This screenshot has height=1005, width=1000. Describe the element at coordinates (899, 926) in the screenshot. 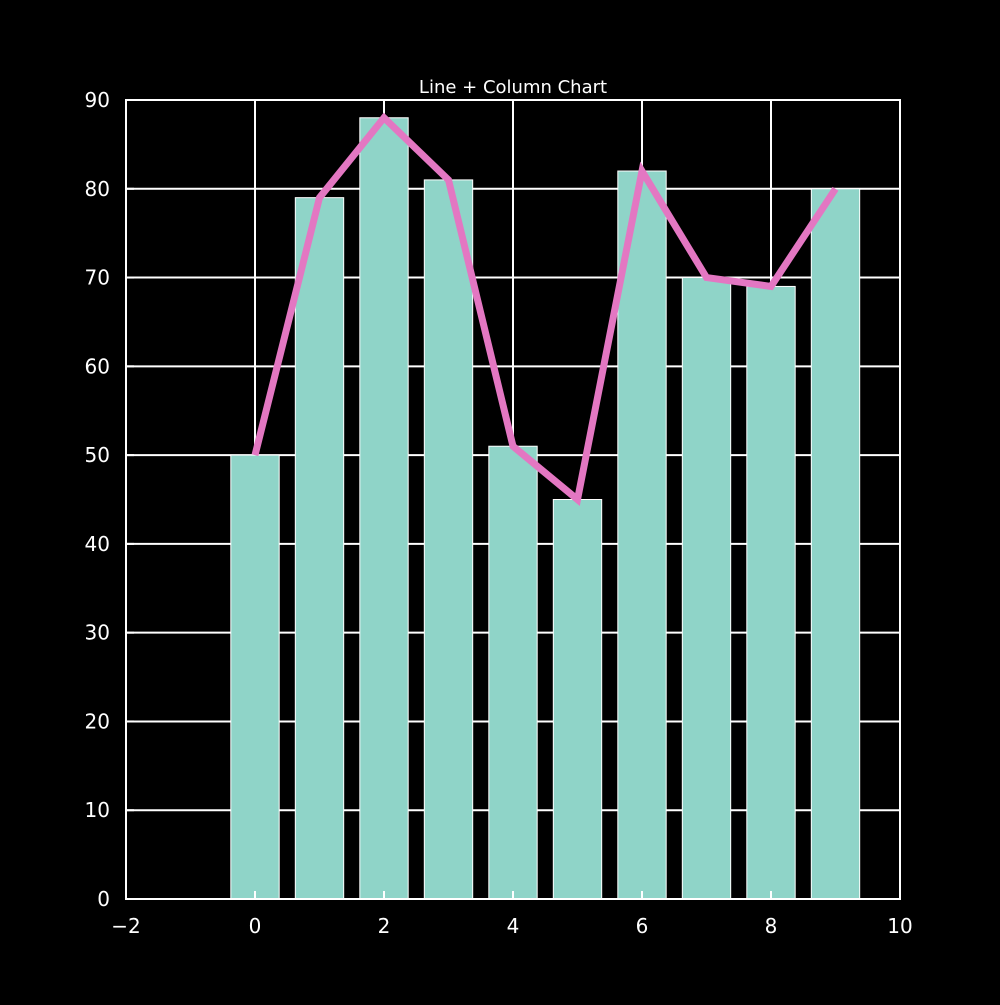

I see `x-tick-label-6: 10` at that location.